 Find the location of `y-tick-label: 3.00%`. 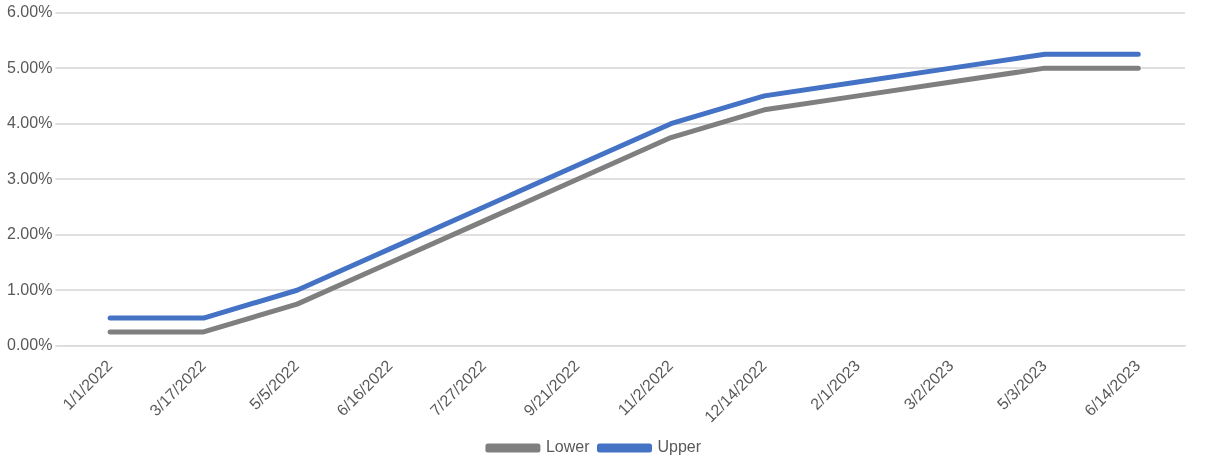

y-tick-label: 3.00% is located at coordinates (29, 178).